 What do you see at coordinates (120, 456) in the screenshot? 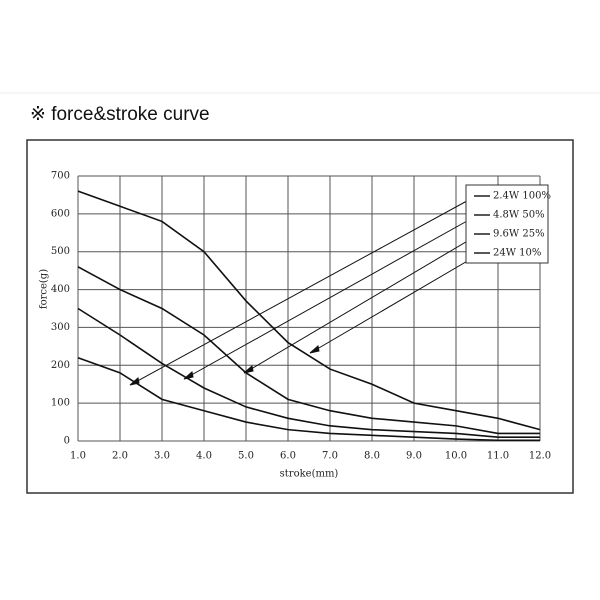
I see `x-tick-label: 2.0` at bounding box center [120, 456].